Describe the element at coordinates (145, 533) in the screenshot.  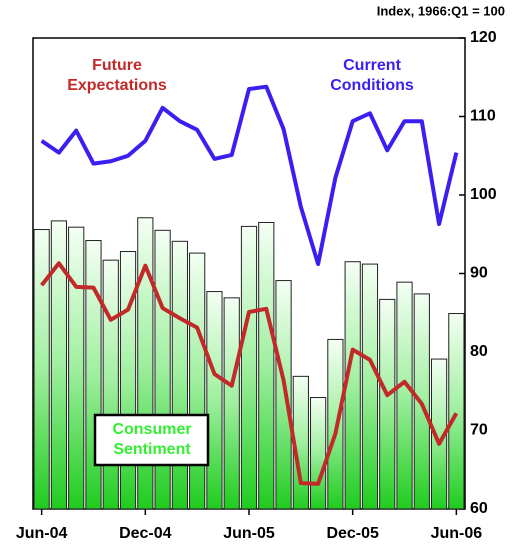
I see `x-tick-label: Dec-04` at that location.